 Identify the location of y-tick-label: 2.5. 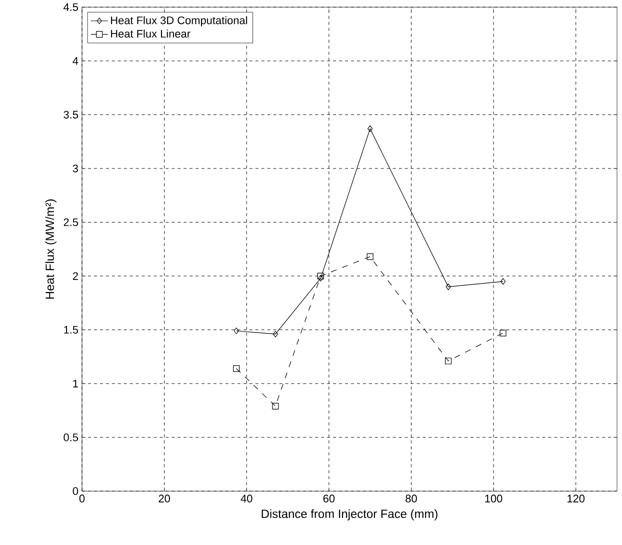
(71, 222).